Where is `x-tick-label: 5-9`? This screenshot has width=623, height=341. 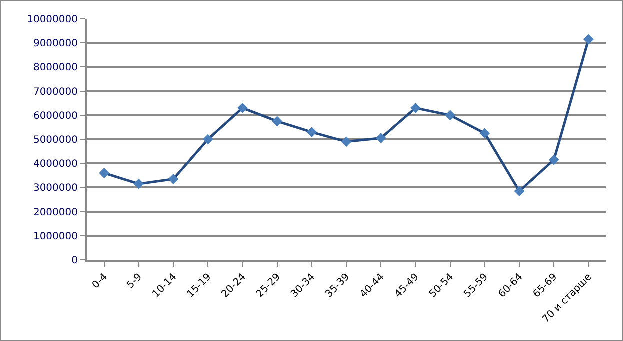
x-tick-label: 5-9 is located at coordinates (135, 282).